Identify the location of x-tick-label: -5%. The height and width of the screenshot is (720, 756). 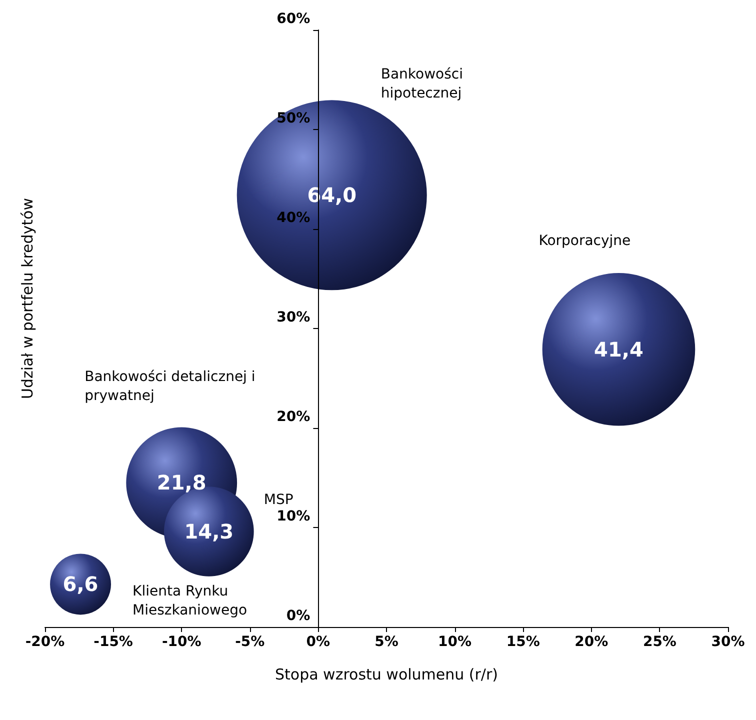
(250, 642).